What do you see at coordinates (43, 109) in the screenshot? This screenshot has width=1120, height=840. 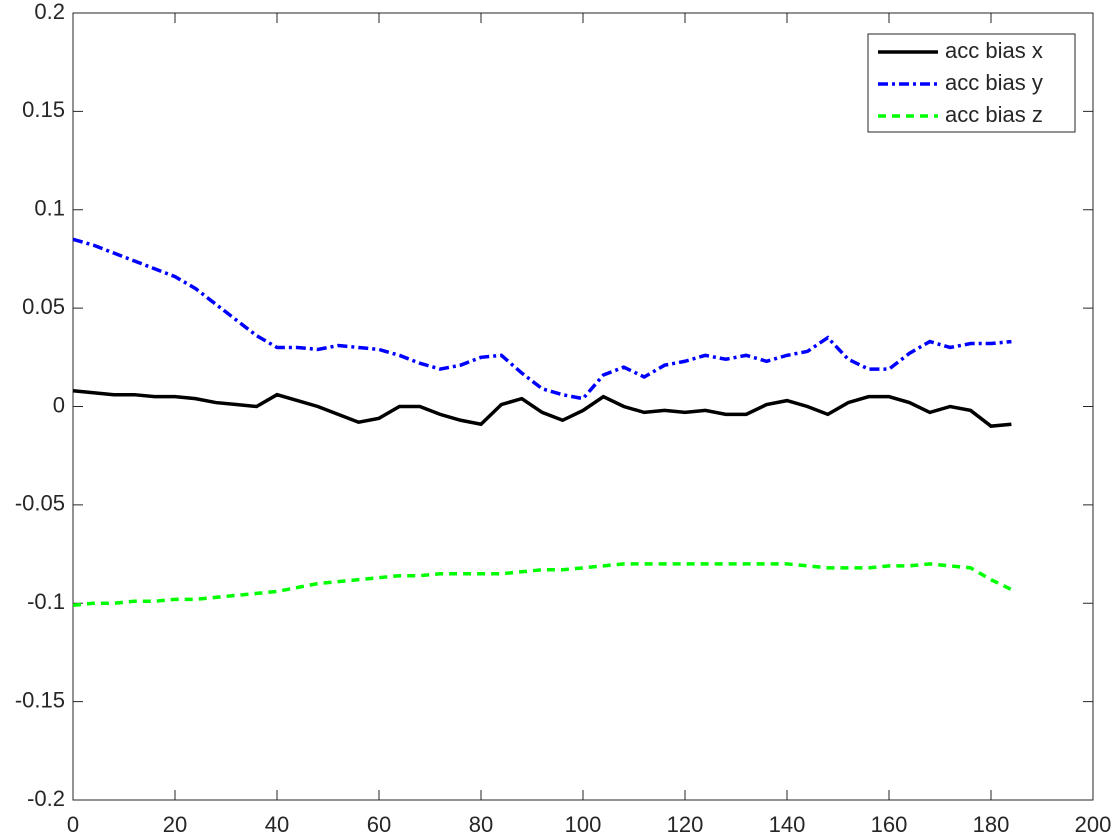 I see `y-tick-label: 0.15` at bounding box center [43, 109].